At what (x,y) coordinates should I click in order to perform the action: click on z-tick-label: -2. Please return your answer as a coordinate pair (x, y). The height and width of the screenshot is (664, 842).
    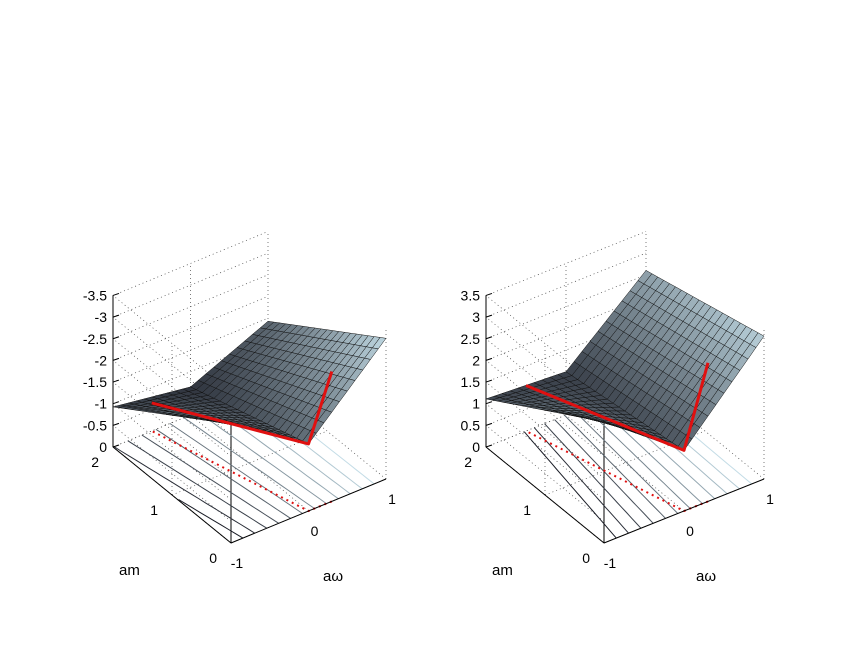
    Looking at the image, I should click on (101, 360).